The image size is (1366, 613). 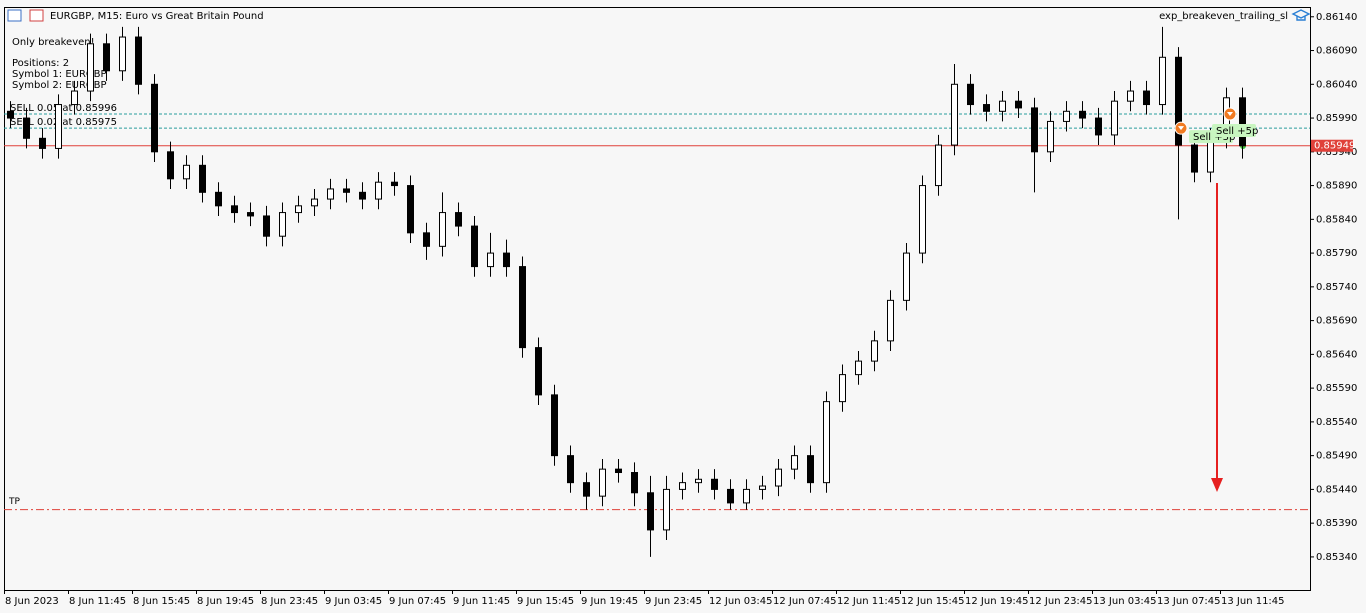 I want to click on expert-name: exp_breakeven_trailing_sl, so click(x=1223, y=16).